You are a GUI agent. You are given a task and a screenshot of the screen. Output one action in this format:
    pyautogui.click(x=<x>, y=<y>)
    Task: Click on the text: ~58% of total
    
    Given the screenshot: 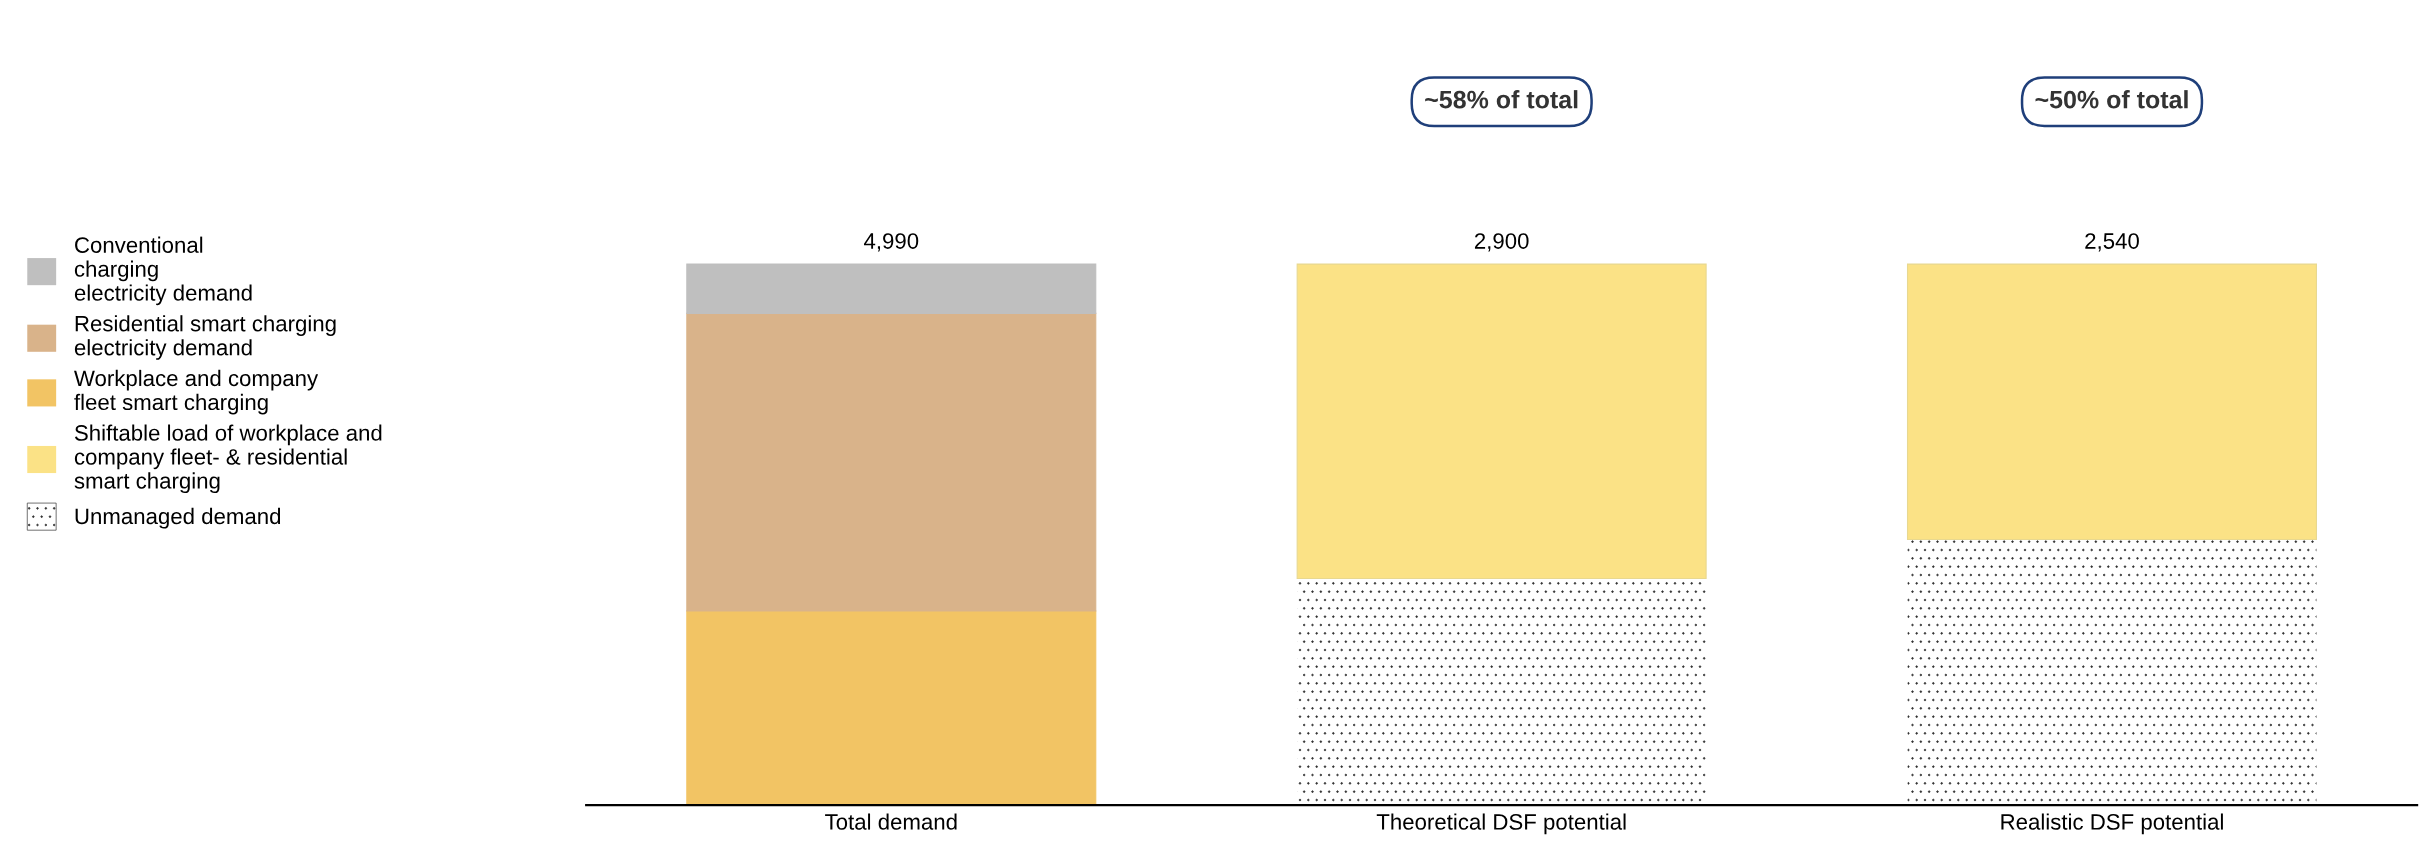 What is the action you would take?
    pyautogui.click(x=1501, y=99)
    